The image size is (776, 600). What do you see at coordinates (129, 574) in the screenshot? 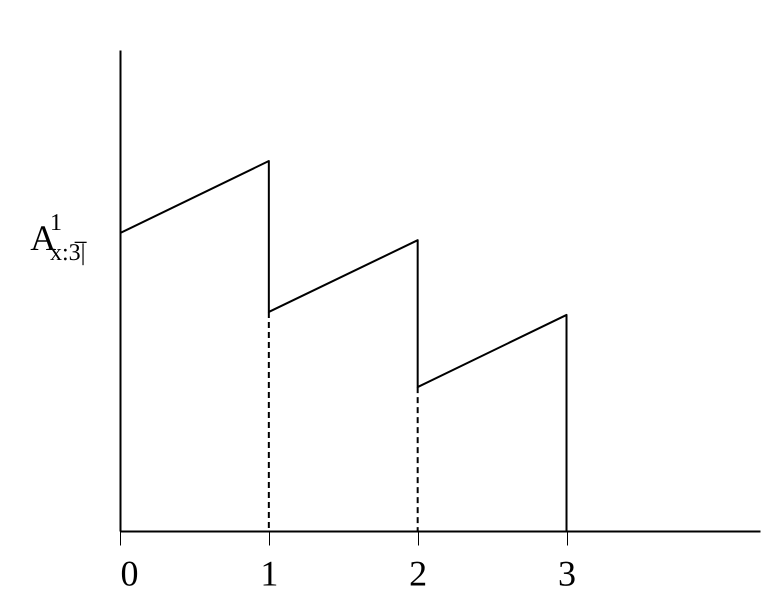
I see `x-tick-label: 0` at bounding box center [129, 574].